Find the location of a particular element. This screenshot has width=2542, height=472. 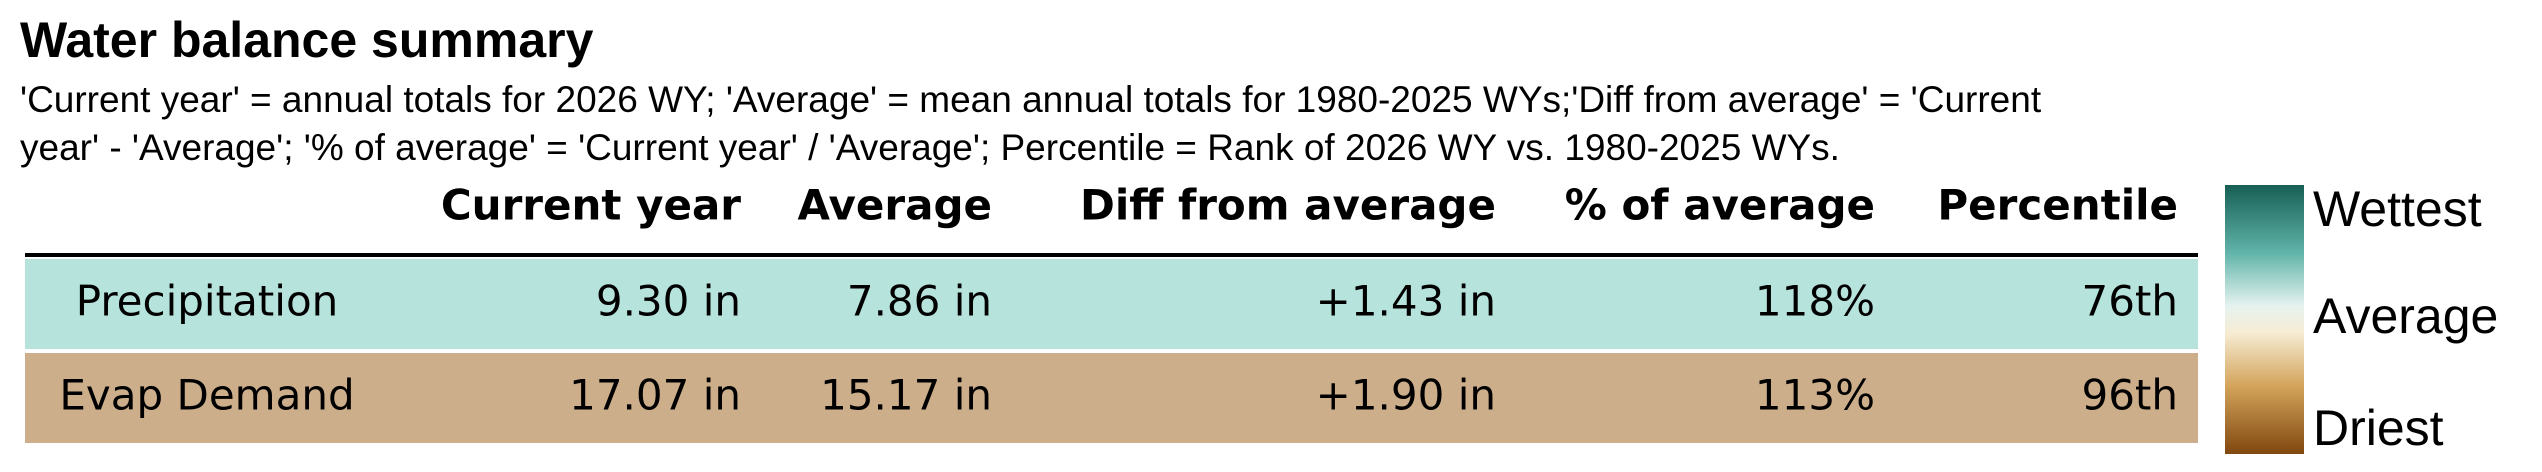

cell: 9.30 in is located at coordinates (668, 301).